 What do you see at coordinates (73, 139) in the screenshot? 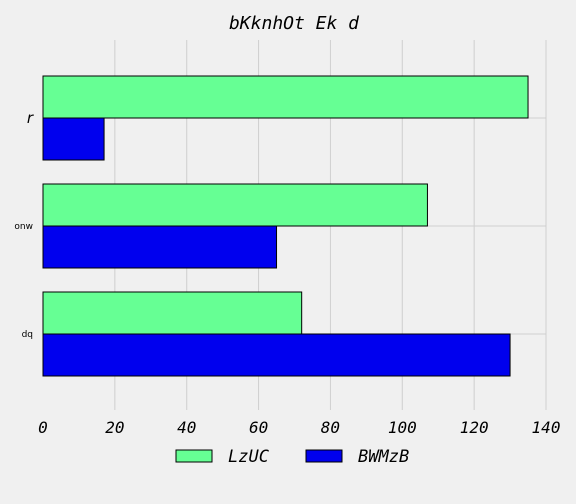
I see `bar-BWMzB-r` at bounding box center [73, 139].